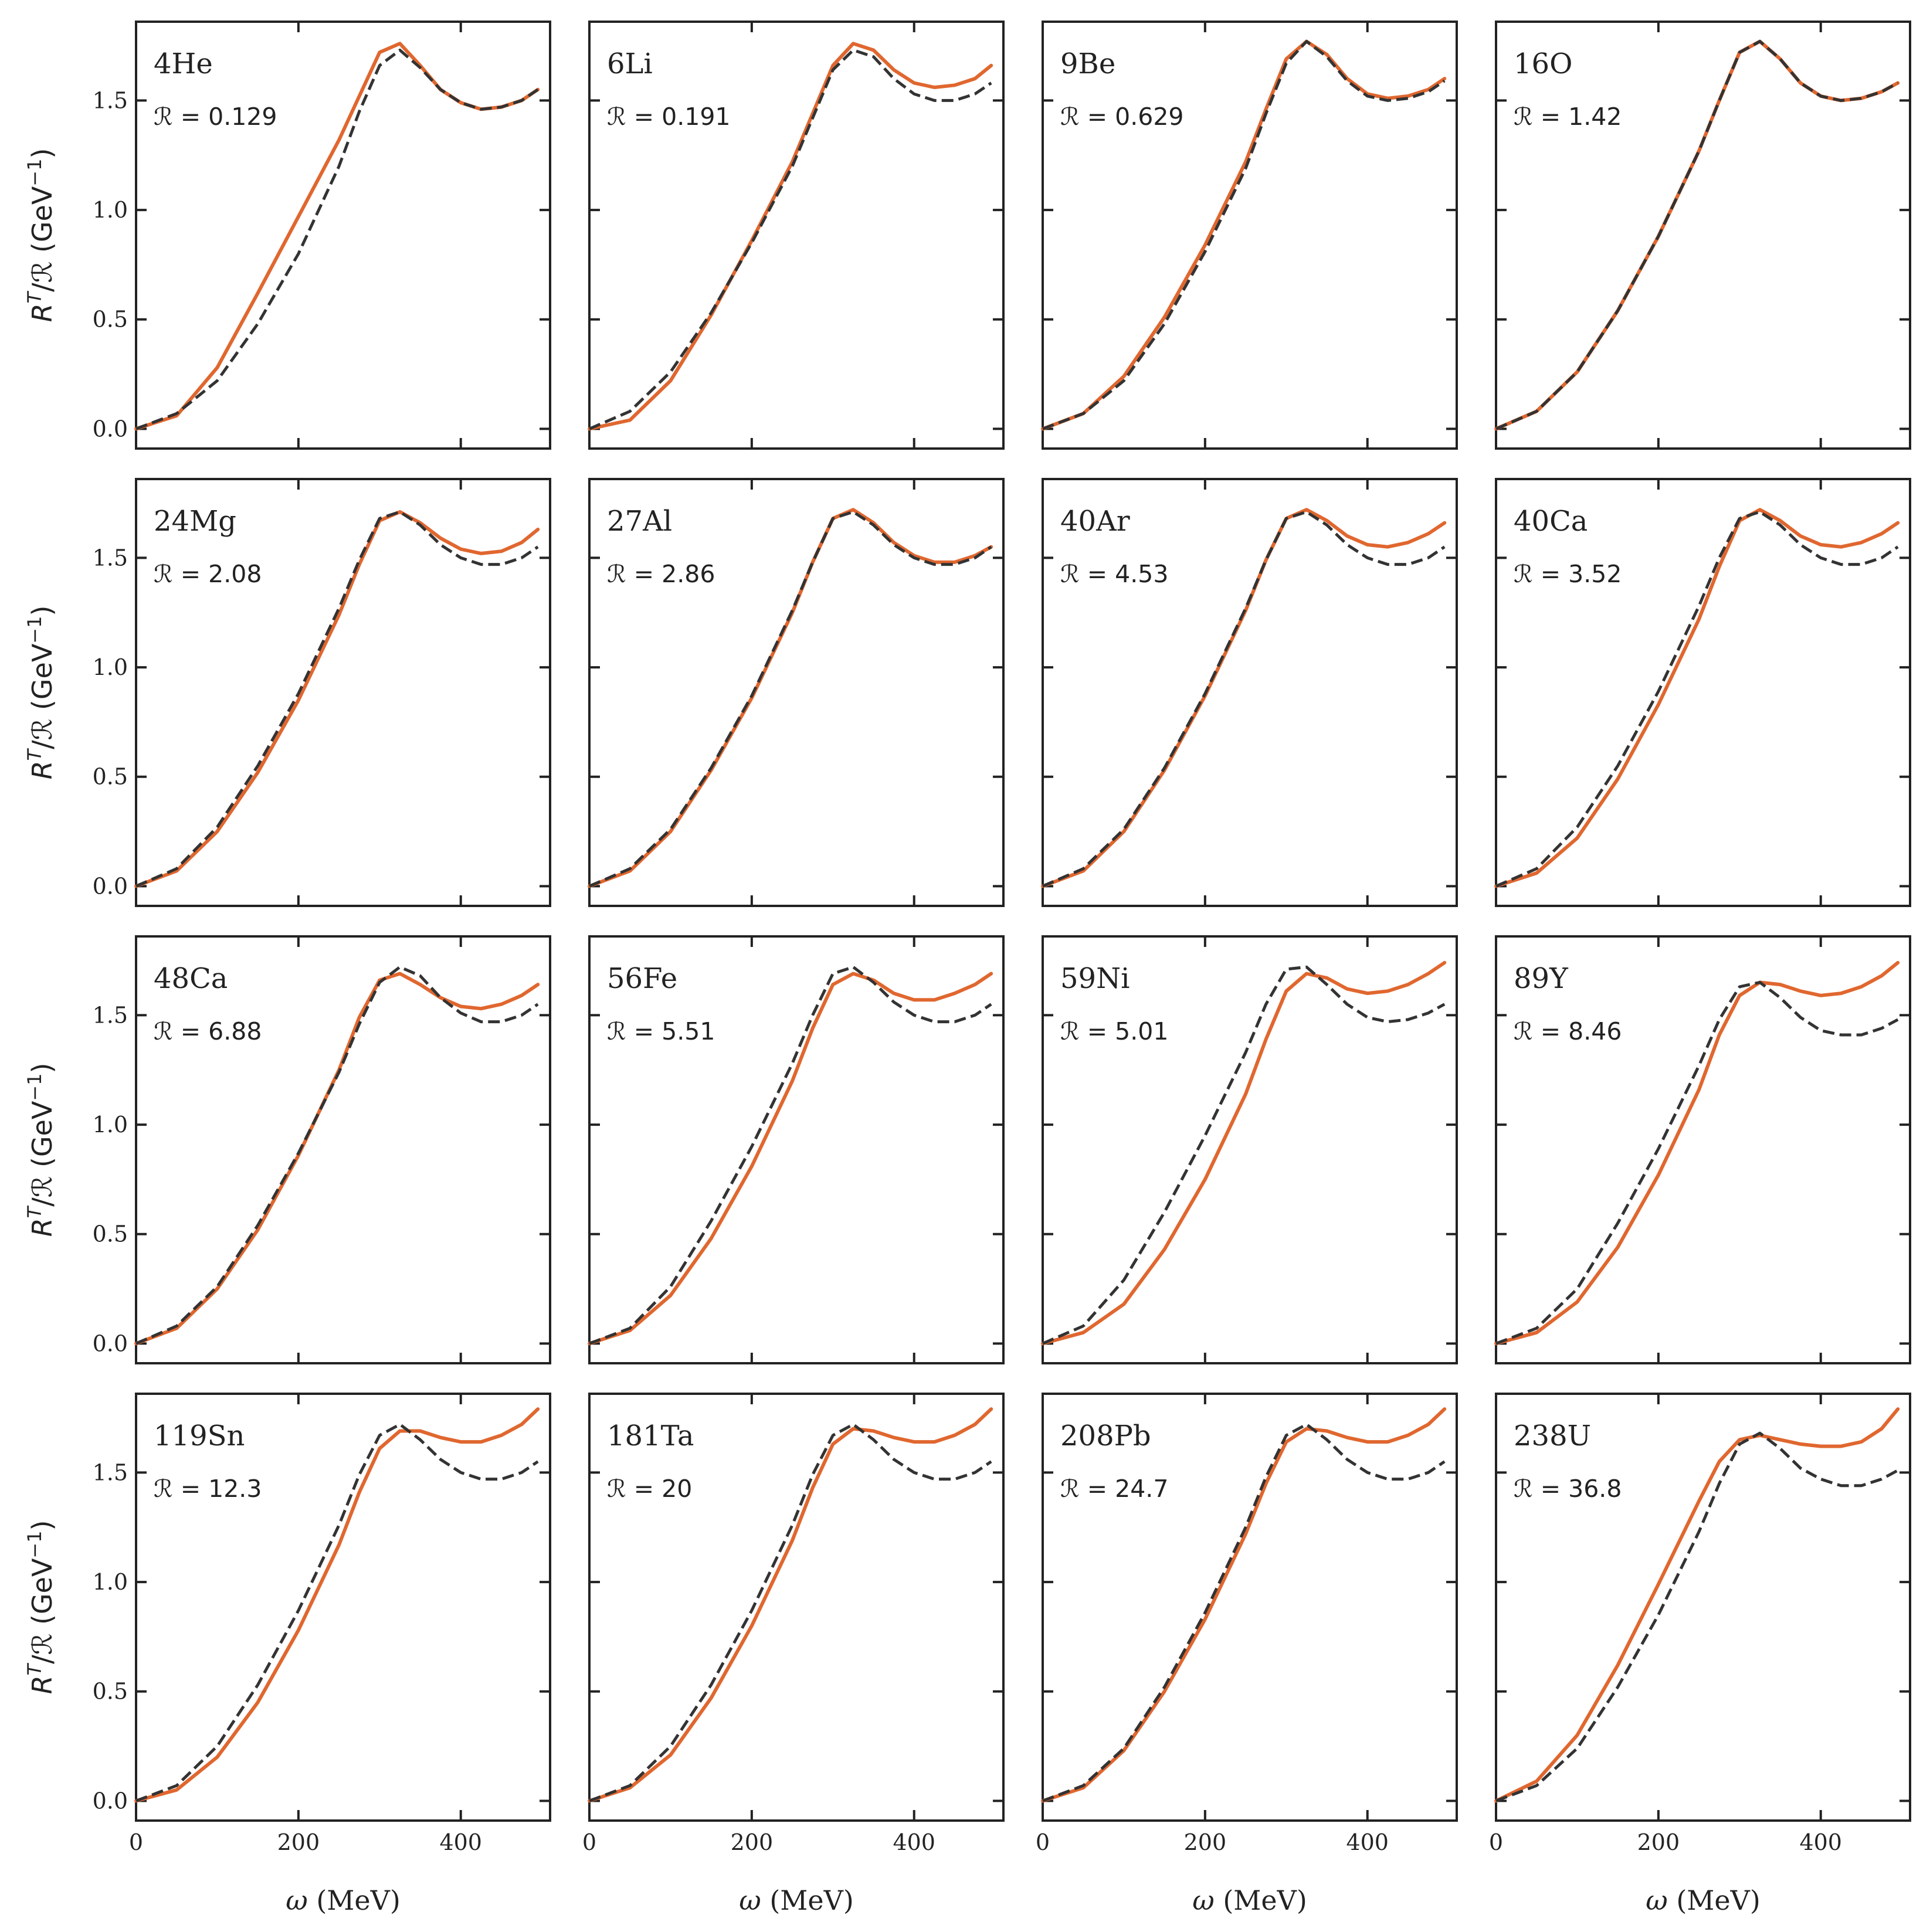 This screenshot has height=1932, width=1930. Describe the element at coordinates (208, 574) in the screenshot. I see `r-value-label: ℛ = 2.08` at that location.